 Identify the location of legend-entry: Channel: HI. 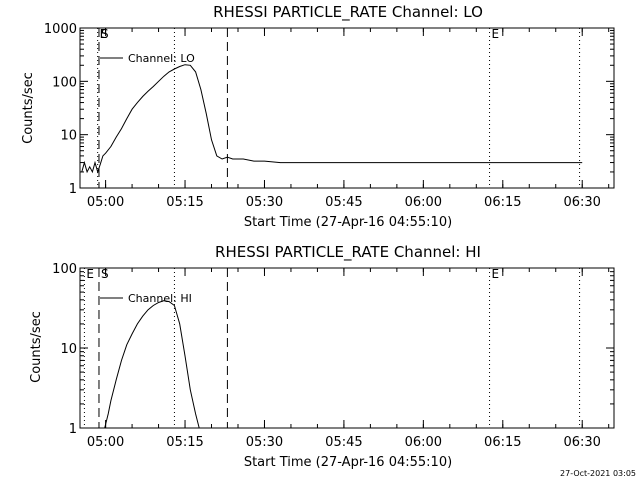
(160, 298).